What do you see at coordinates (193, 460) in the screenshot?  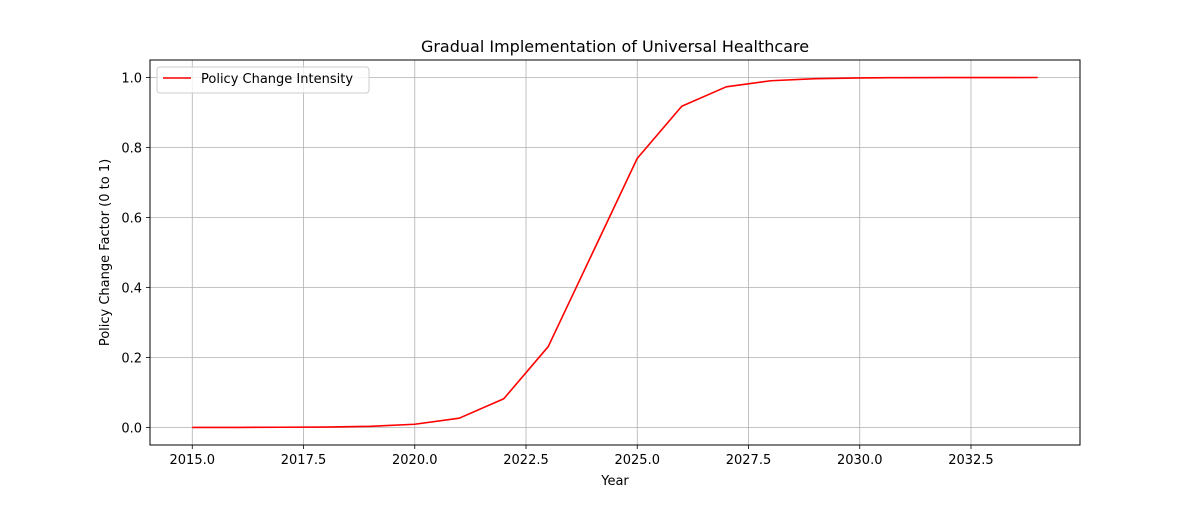 I see `x-tick-label: 2015.0` at bounding box center [193, 460].